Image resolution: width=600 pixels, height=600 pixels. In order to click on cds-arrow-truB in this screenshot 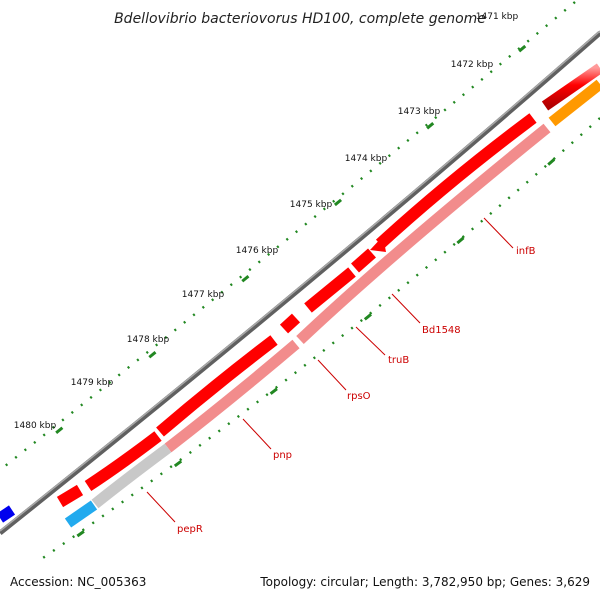, I will do `click(330, 290)`.